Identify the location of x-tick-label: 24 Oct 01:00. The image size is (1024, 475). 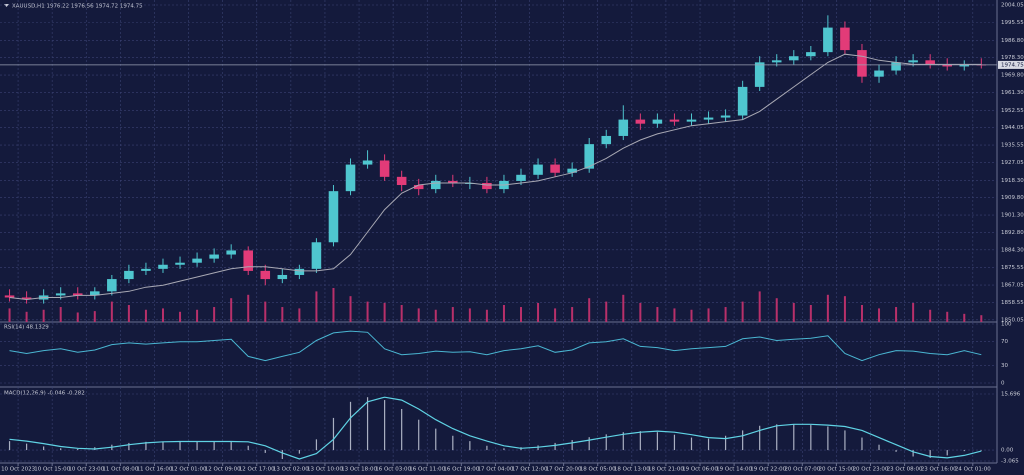
(973, 470).